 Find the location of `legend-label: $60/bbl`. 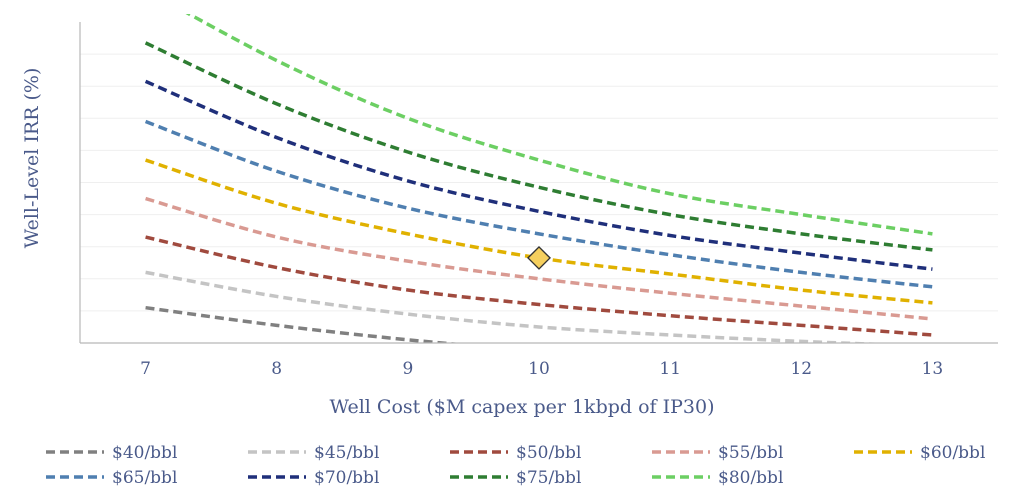

legend-label: $60/bbl is located at coordinates (952, 453).